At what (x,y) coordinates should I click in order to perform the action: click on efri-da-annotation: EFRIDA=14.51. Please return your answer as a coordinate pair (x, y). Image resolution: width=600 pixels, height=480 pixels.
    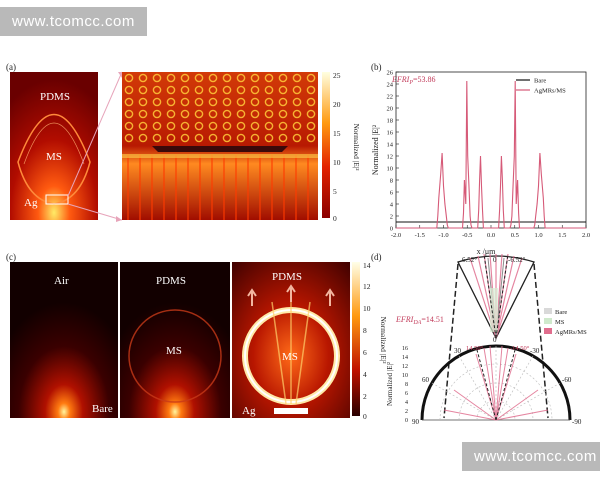
    Looking at the image, I should click on (419, 320).